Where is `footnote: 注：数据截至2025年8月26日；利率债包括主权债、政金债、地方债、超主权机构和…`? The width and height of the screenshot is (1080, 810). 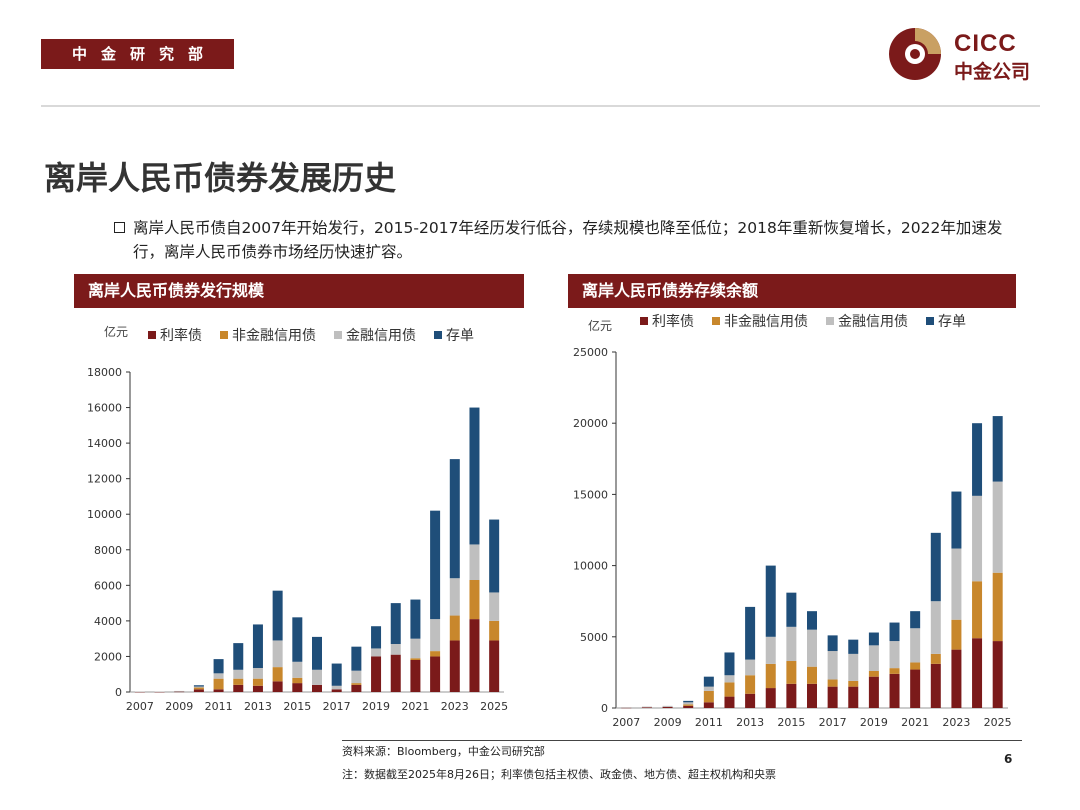 footnote: 注：数据截至2025年8月26日；利率债包括主权债、政金债、地方债、超主权机构和… is located at coordinates (559, 774).